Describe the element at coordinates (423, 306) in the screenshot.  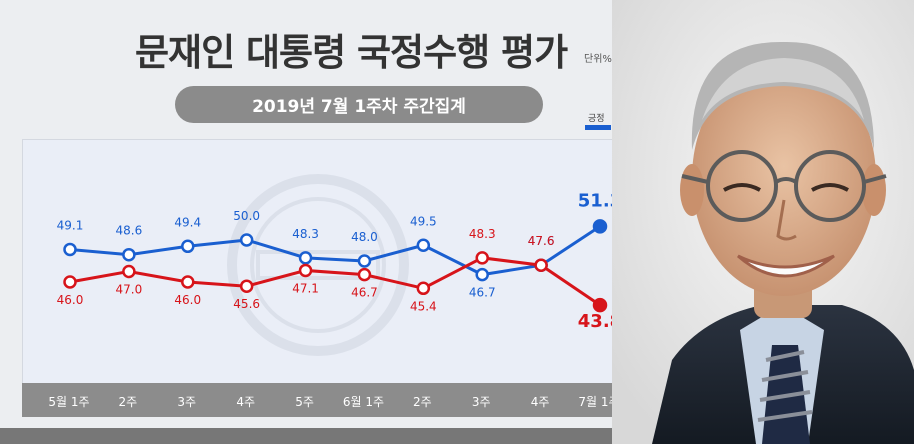
I see `series-negative-value-label: 45.4` at that location.